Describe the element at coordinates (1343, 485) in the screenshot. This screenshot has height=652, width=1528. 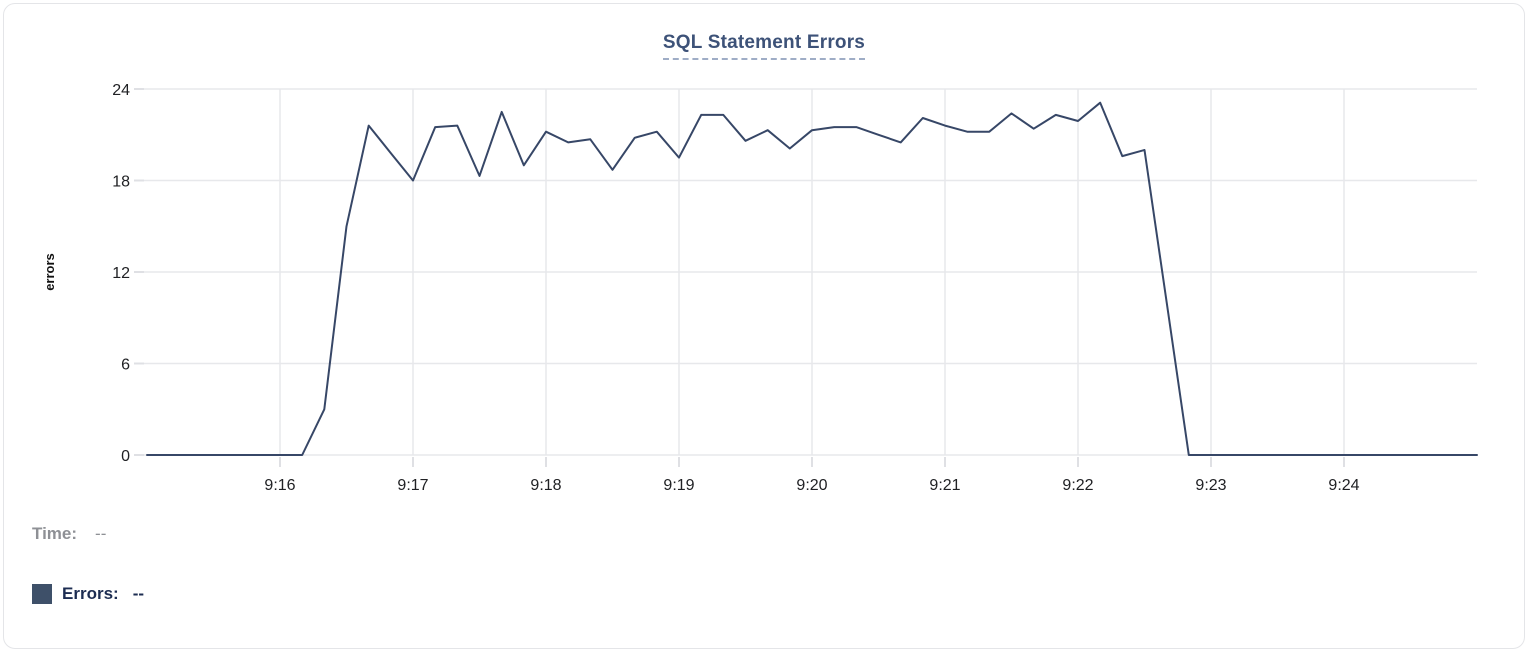
I see `x-tick-label: 9:24` at that location.